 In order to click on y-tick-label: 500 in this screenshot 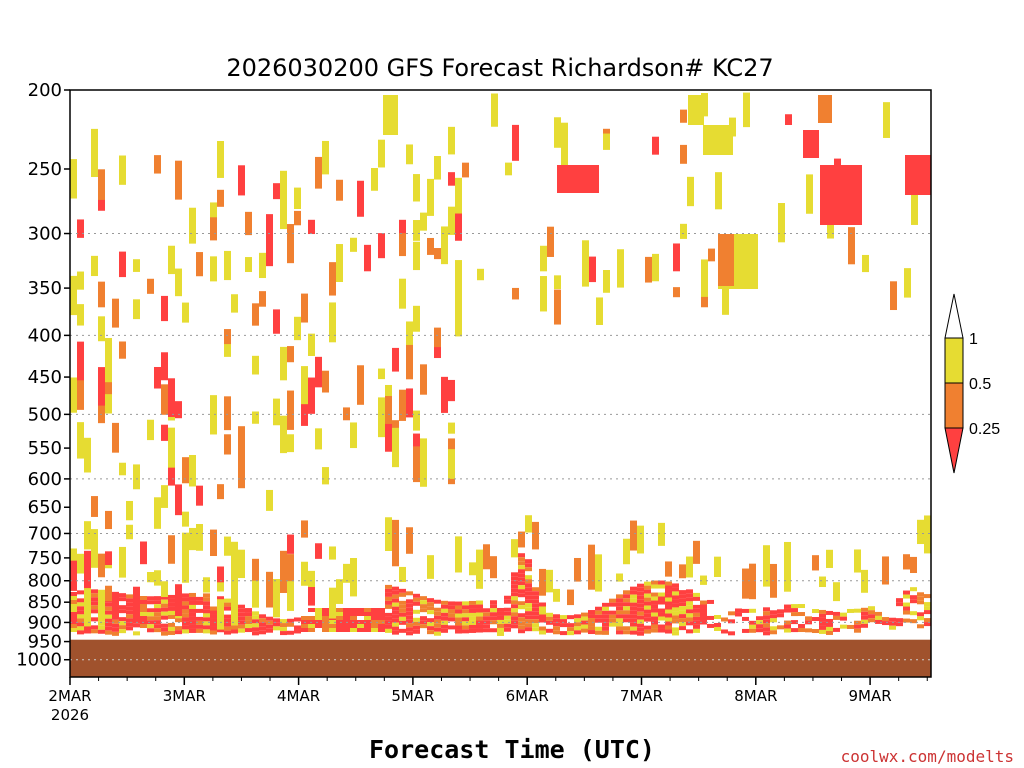, I will do `click(45, 414)`.